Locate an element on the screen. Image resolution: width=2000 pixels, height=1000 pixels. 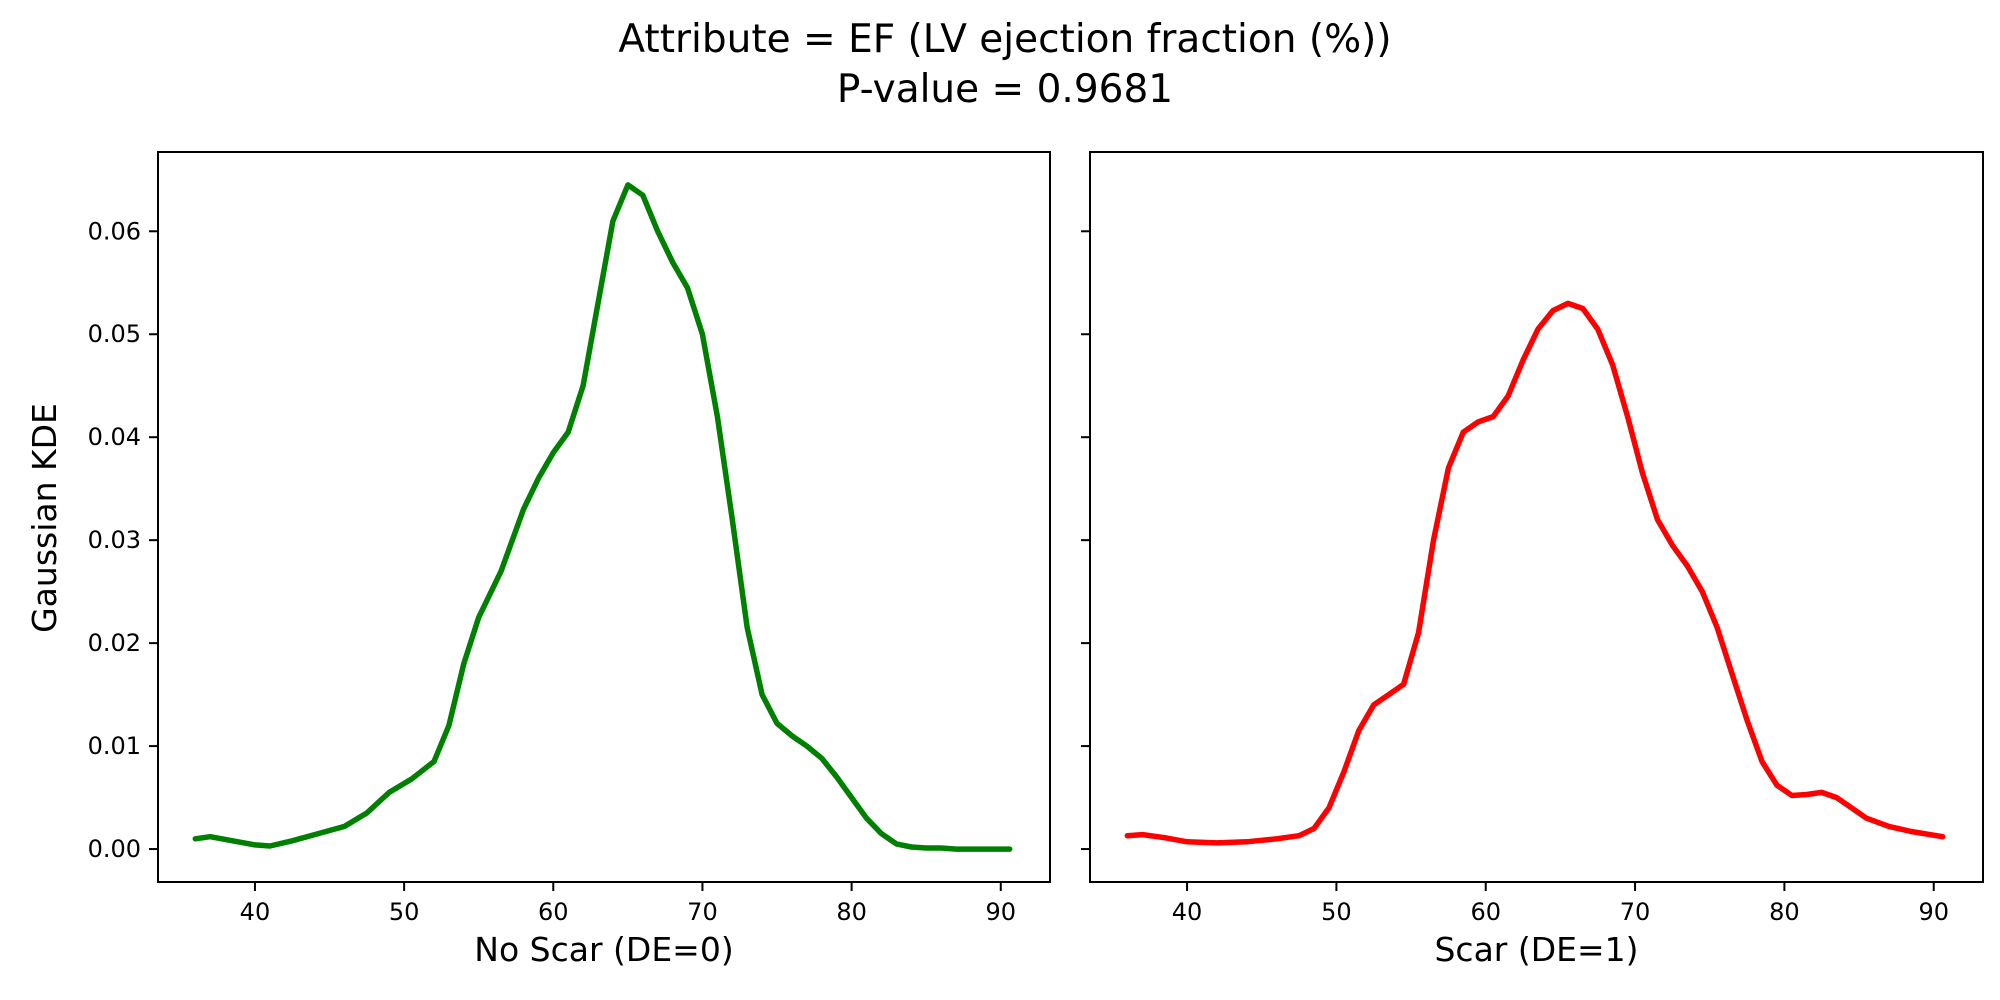
y-tick-label: 0.03 is located at coordinates (114, 540).